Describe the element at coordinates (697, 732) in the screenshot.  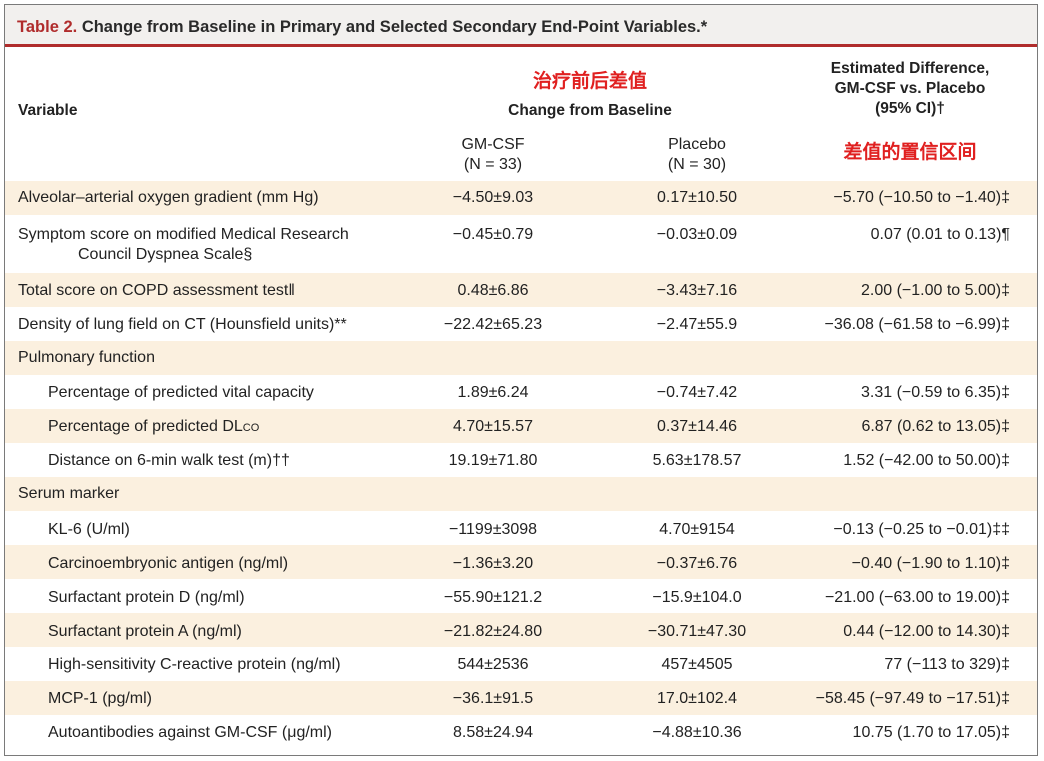
I see `row-placebo-value: −4.88±10.36` at that location.